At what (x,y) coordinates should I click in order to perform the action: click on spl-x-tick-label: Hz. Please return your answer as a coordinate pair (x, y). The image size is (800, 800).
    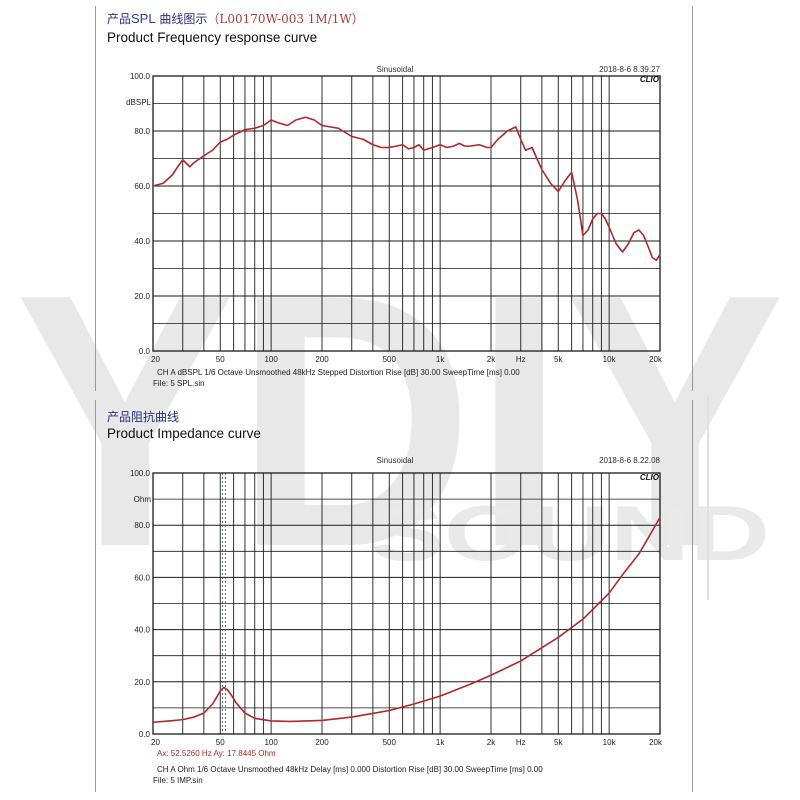
    Looking at the image, I should click on (521, 359).